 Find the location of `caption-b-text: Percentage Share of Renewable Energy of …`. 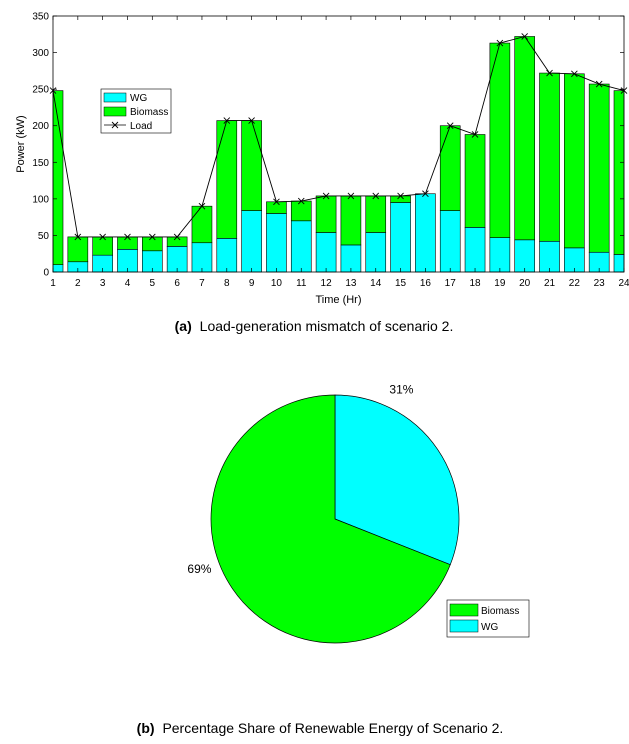

caption-b-text: Percentage Share of Renewable Energy of … is located at coordinates (332, 728).